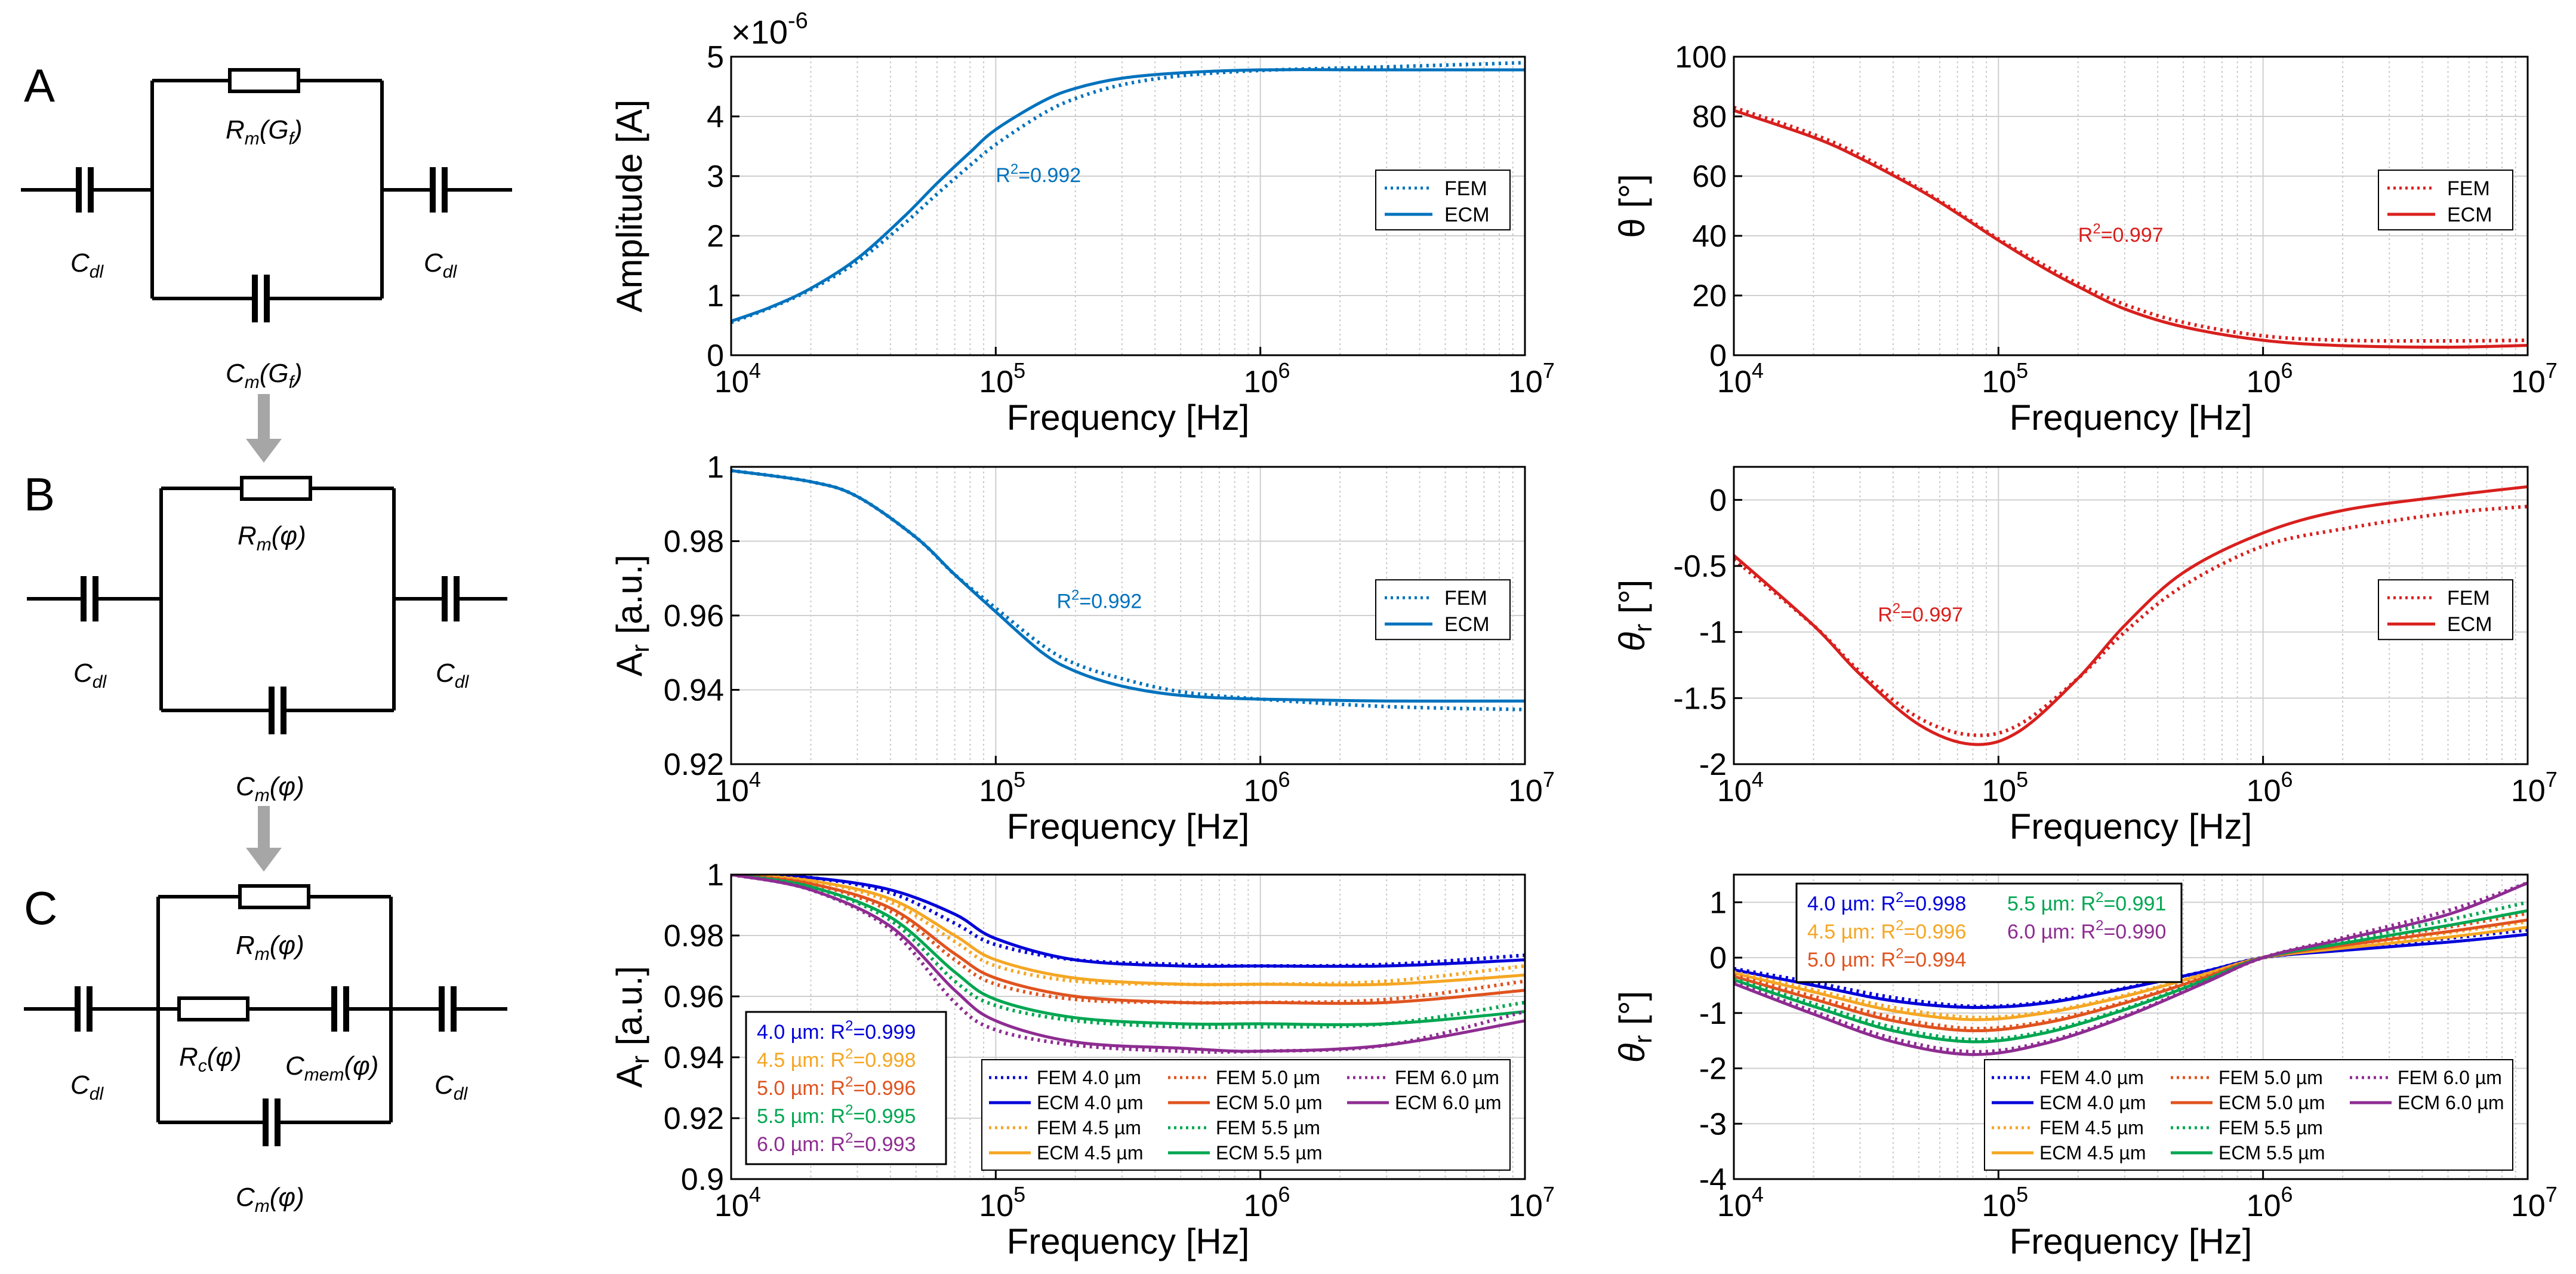 Image resolution: width=2576 pixels, height=1274 pixels. Describe the element at coordinates (272, 538) in the screenshot. I see `circuit-b-rm-label: Rm(φ)` at that location.